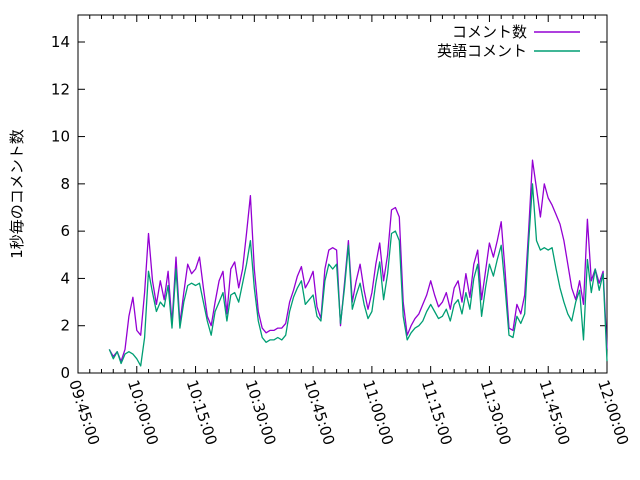 This screenshot has width=640, height=480. I want to click on x-tick-label: 11:15:00, so click(437, 413).